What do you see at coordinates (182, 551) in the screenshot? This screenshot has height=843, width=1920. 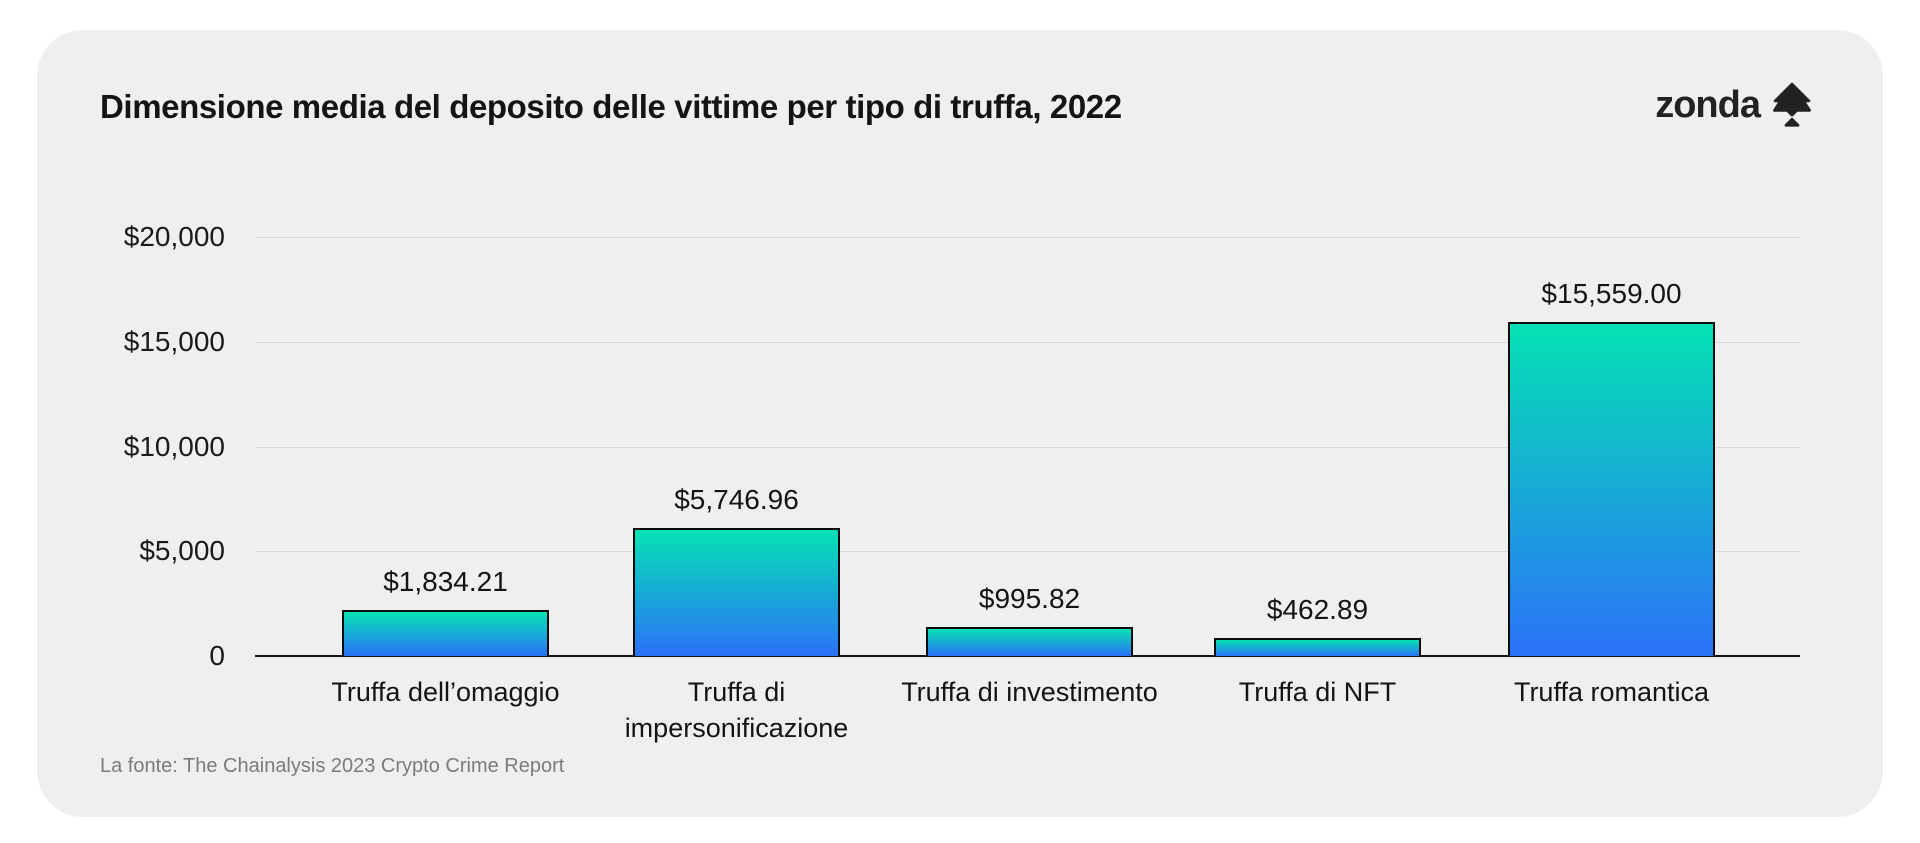 I see `y-axis-tick-label: $5,000` at bounding box center [182, 551].